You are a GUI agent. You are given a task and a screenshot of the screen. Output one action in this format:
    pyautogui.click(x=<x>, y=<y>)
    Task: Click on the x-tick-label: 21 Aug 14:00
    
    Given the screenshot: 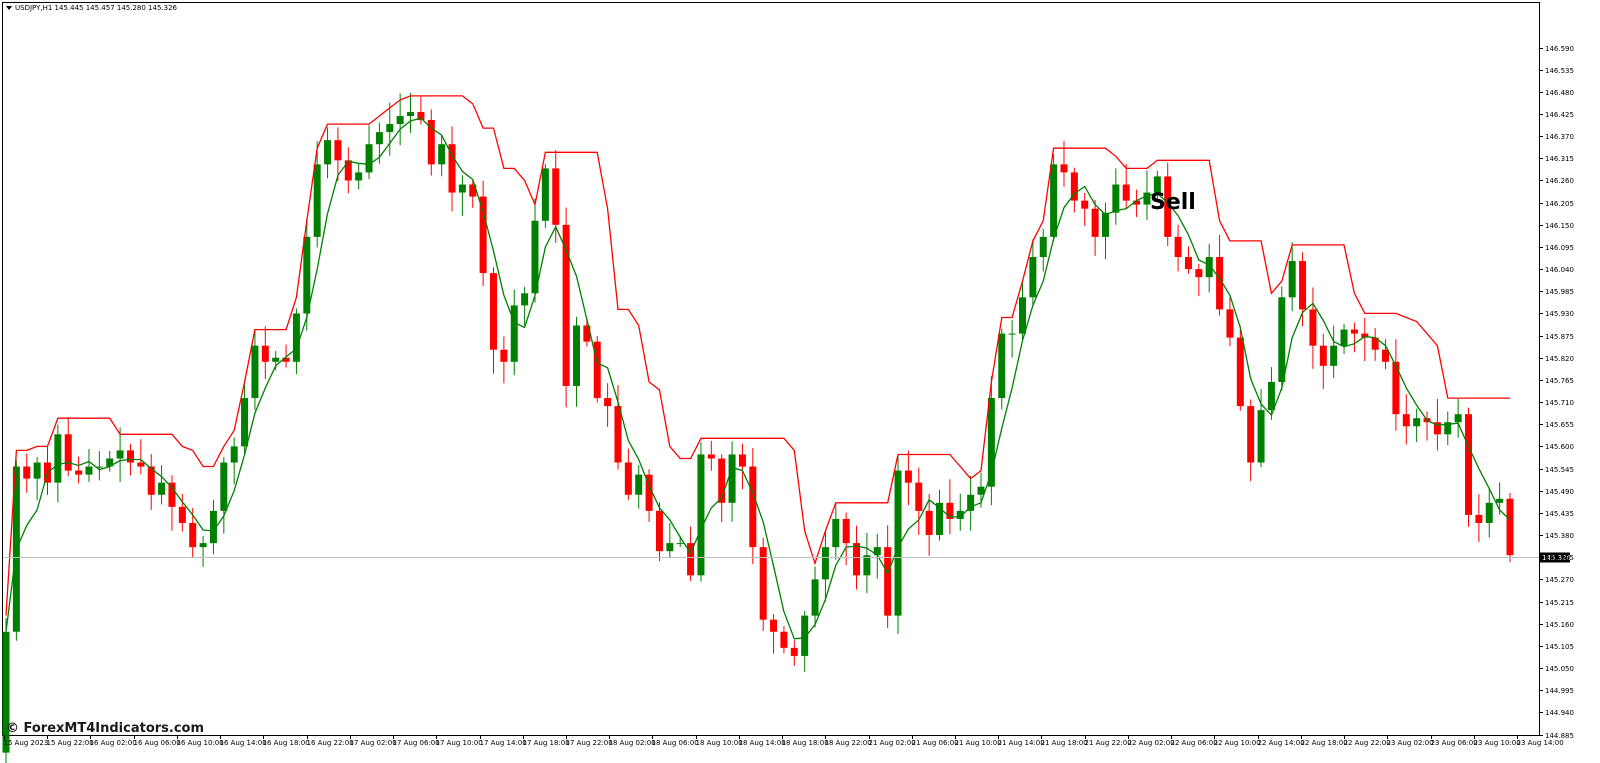 What is the action you would take?
    pyautogui.click(x=1021, y=743)
    